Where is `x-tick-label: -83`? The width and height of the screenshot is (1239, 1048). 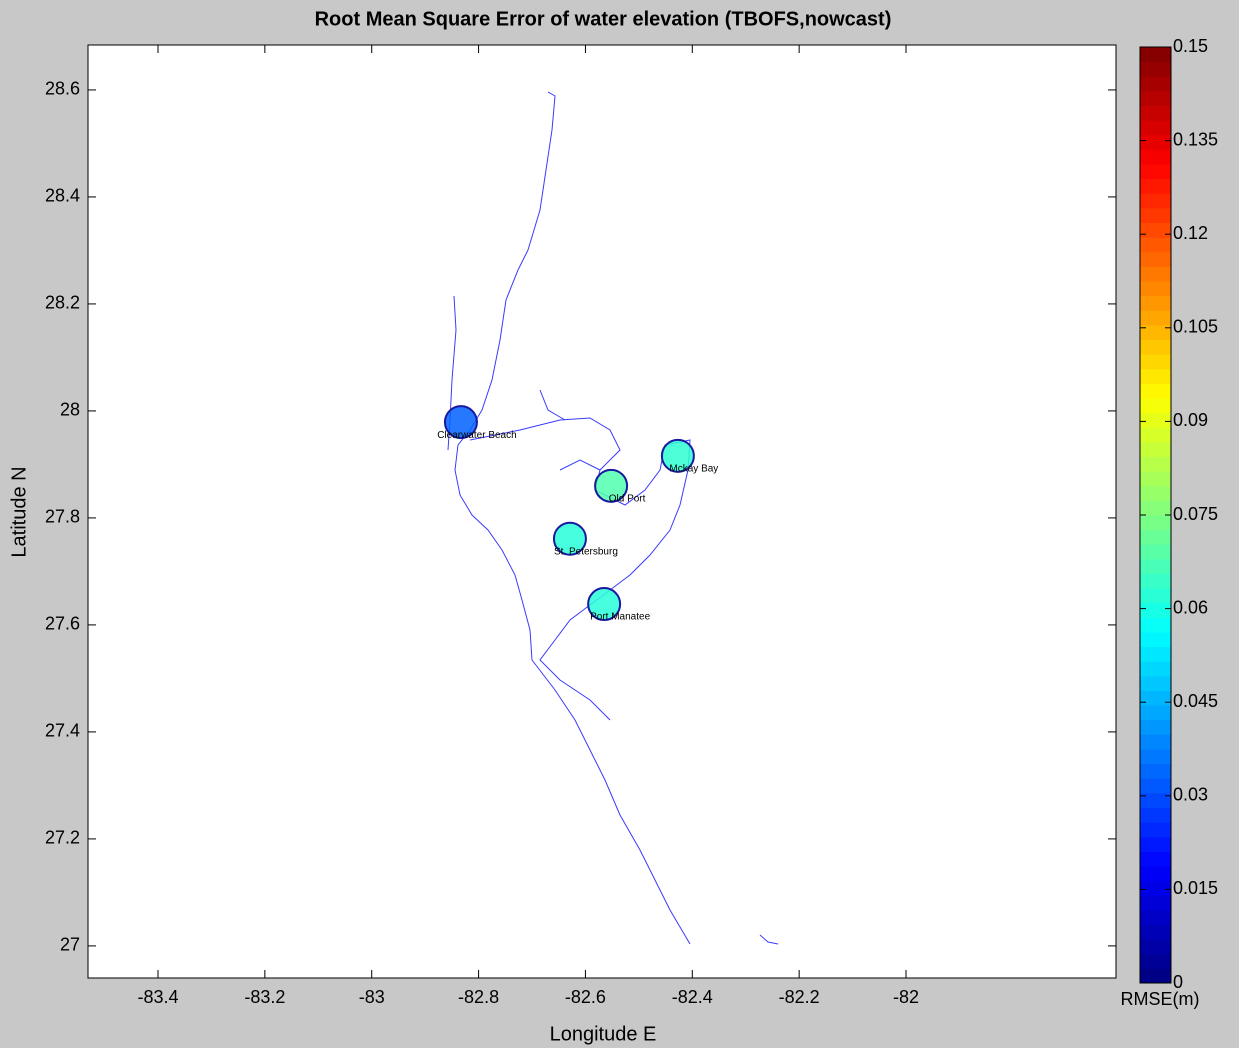
x-tick-label: -83 is located at coordinates (372, 997).